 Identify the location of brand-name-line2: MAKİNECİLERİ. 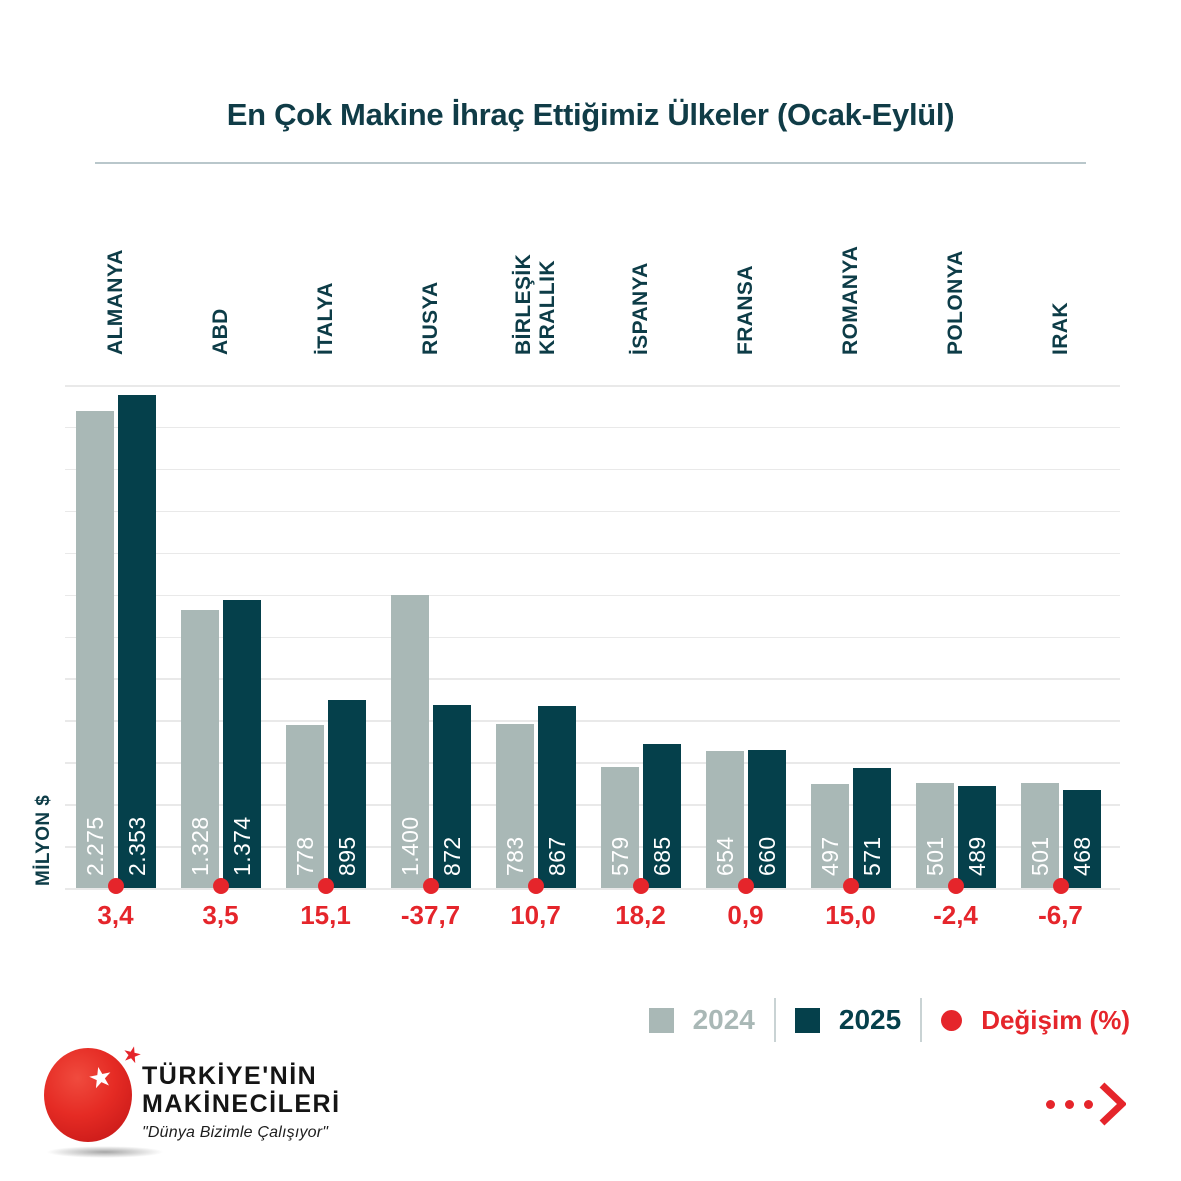
(241, 1104).